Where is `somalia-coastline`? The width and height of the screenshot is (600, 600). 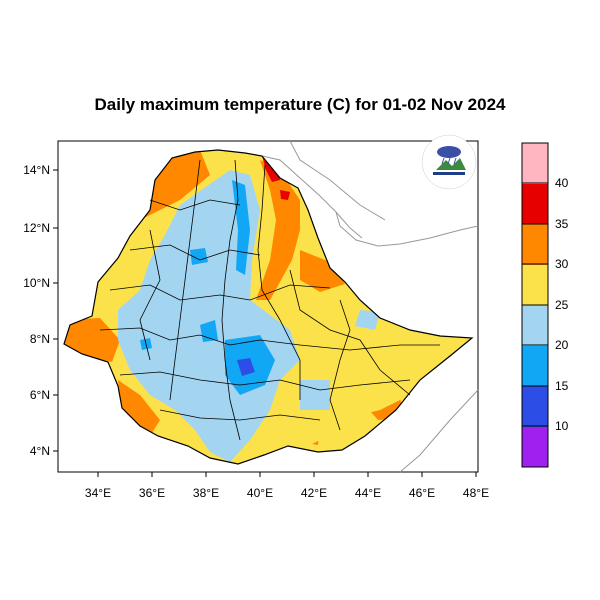 somalia-coastline is located at coordinates (439, 431).